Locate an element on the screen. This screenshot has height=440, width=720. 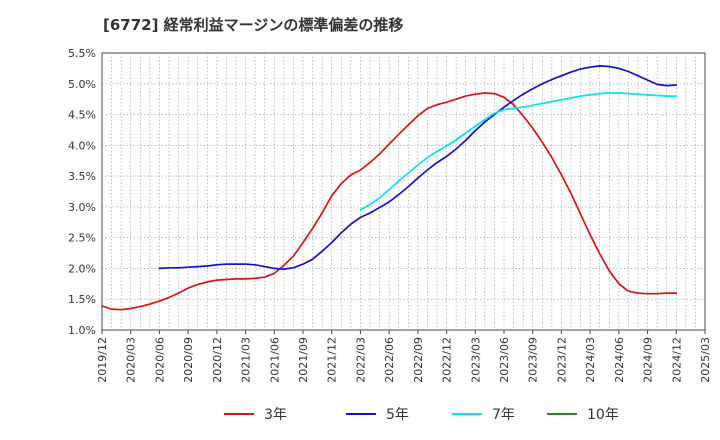
x-tick-label: 2022/09 is located at coordinates (418, 360).